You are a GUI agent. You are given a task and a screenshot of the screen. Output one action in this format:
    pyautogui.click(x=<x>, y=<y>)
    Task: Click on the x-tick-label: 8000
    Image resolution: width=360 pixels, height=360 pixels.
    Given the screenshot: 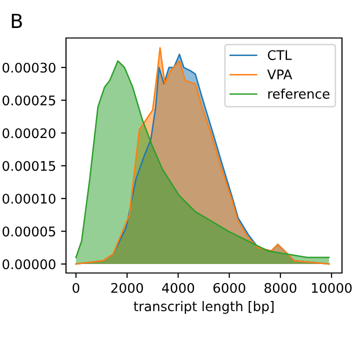 What is the action you would take?
    pyautogui.click(x=280, y=287)
    